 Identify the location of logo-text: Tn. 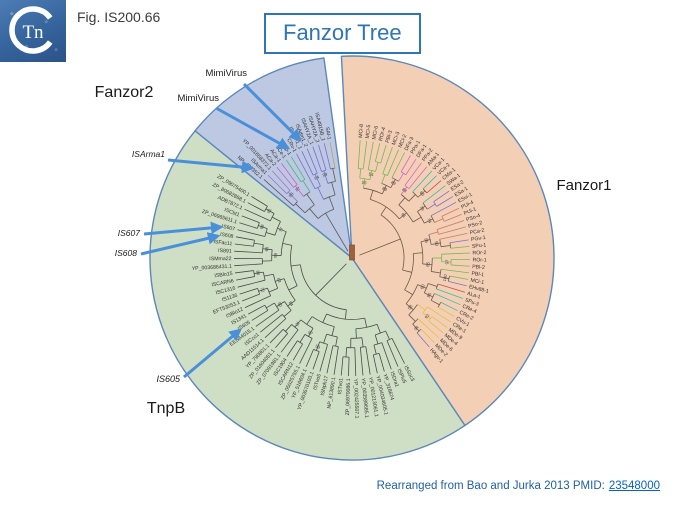
(33, 32).